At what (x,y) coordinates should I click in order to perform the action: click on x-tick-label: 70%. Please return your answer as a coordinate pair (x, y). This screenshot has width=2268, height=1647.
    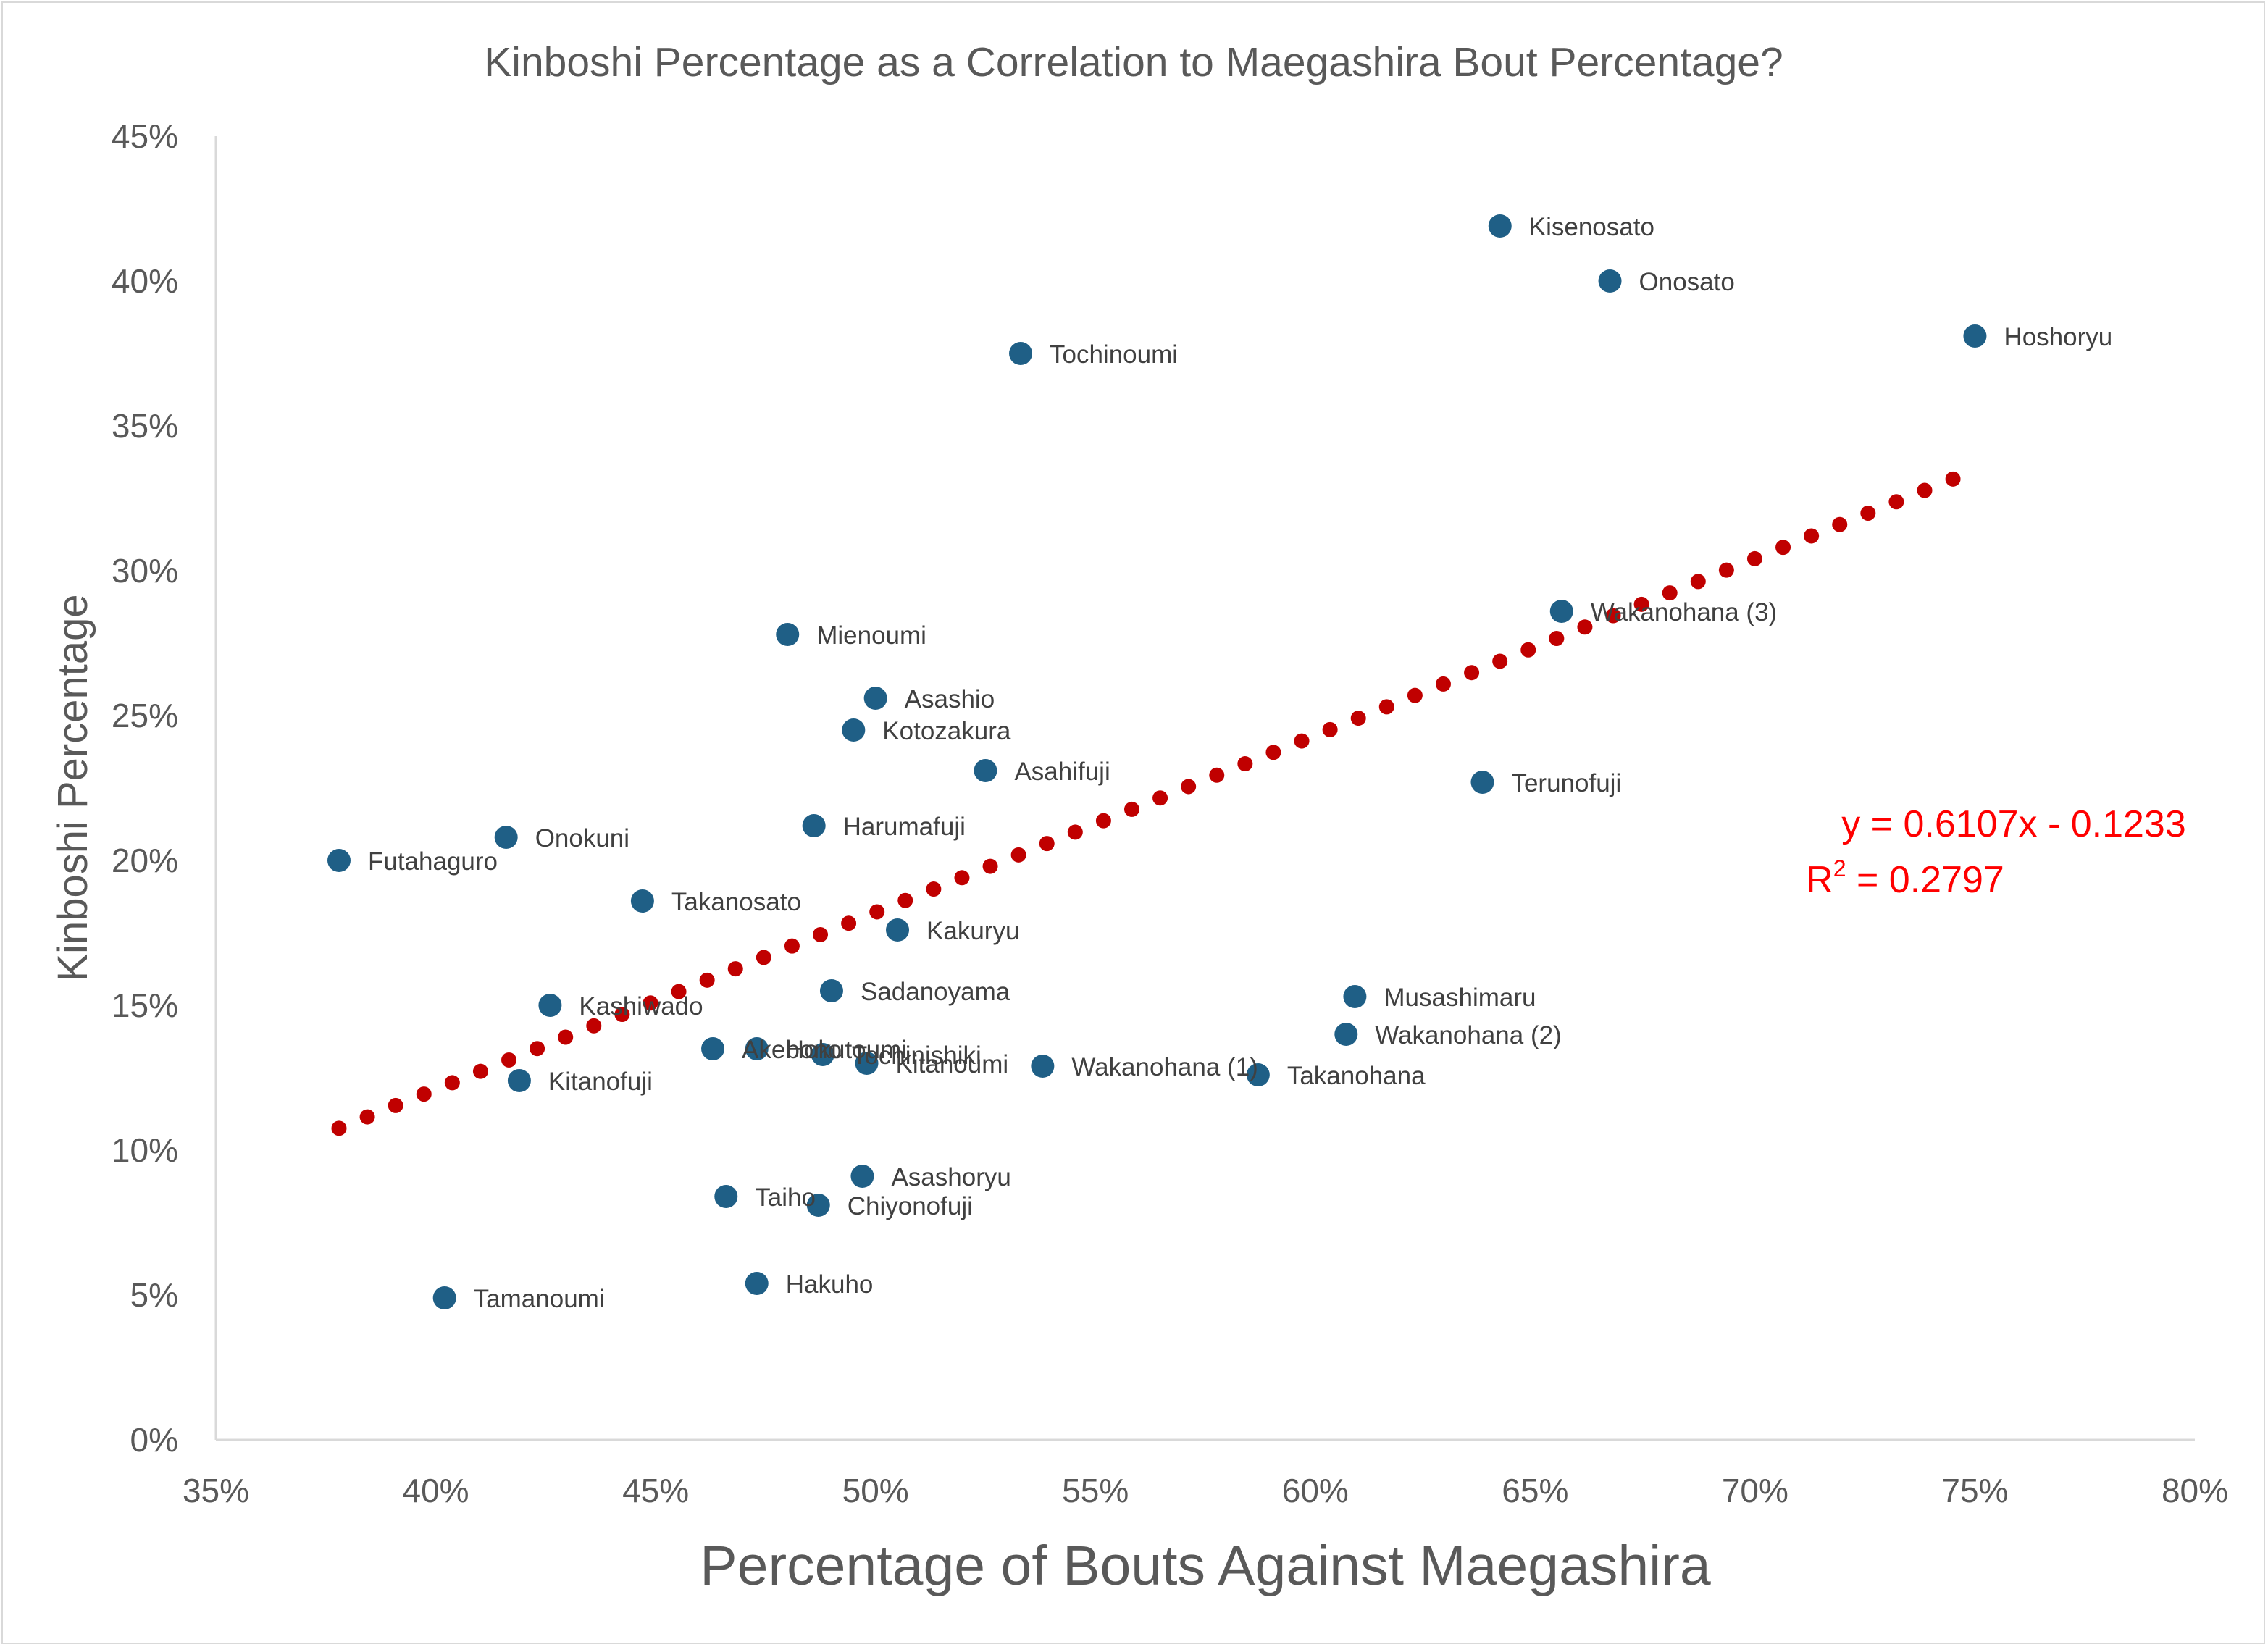
    Looking at the image, I should click on (1755, 1490).